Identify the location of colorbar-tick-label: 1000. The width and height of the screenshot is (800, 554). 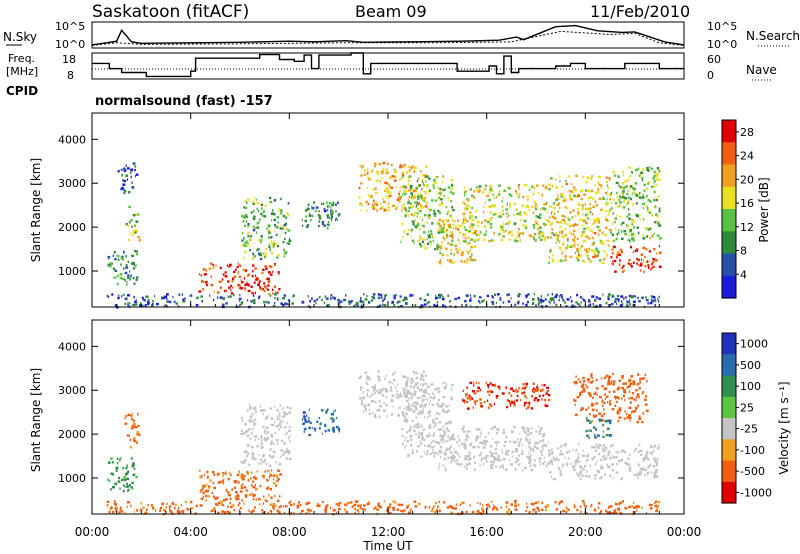
(754, 344).